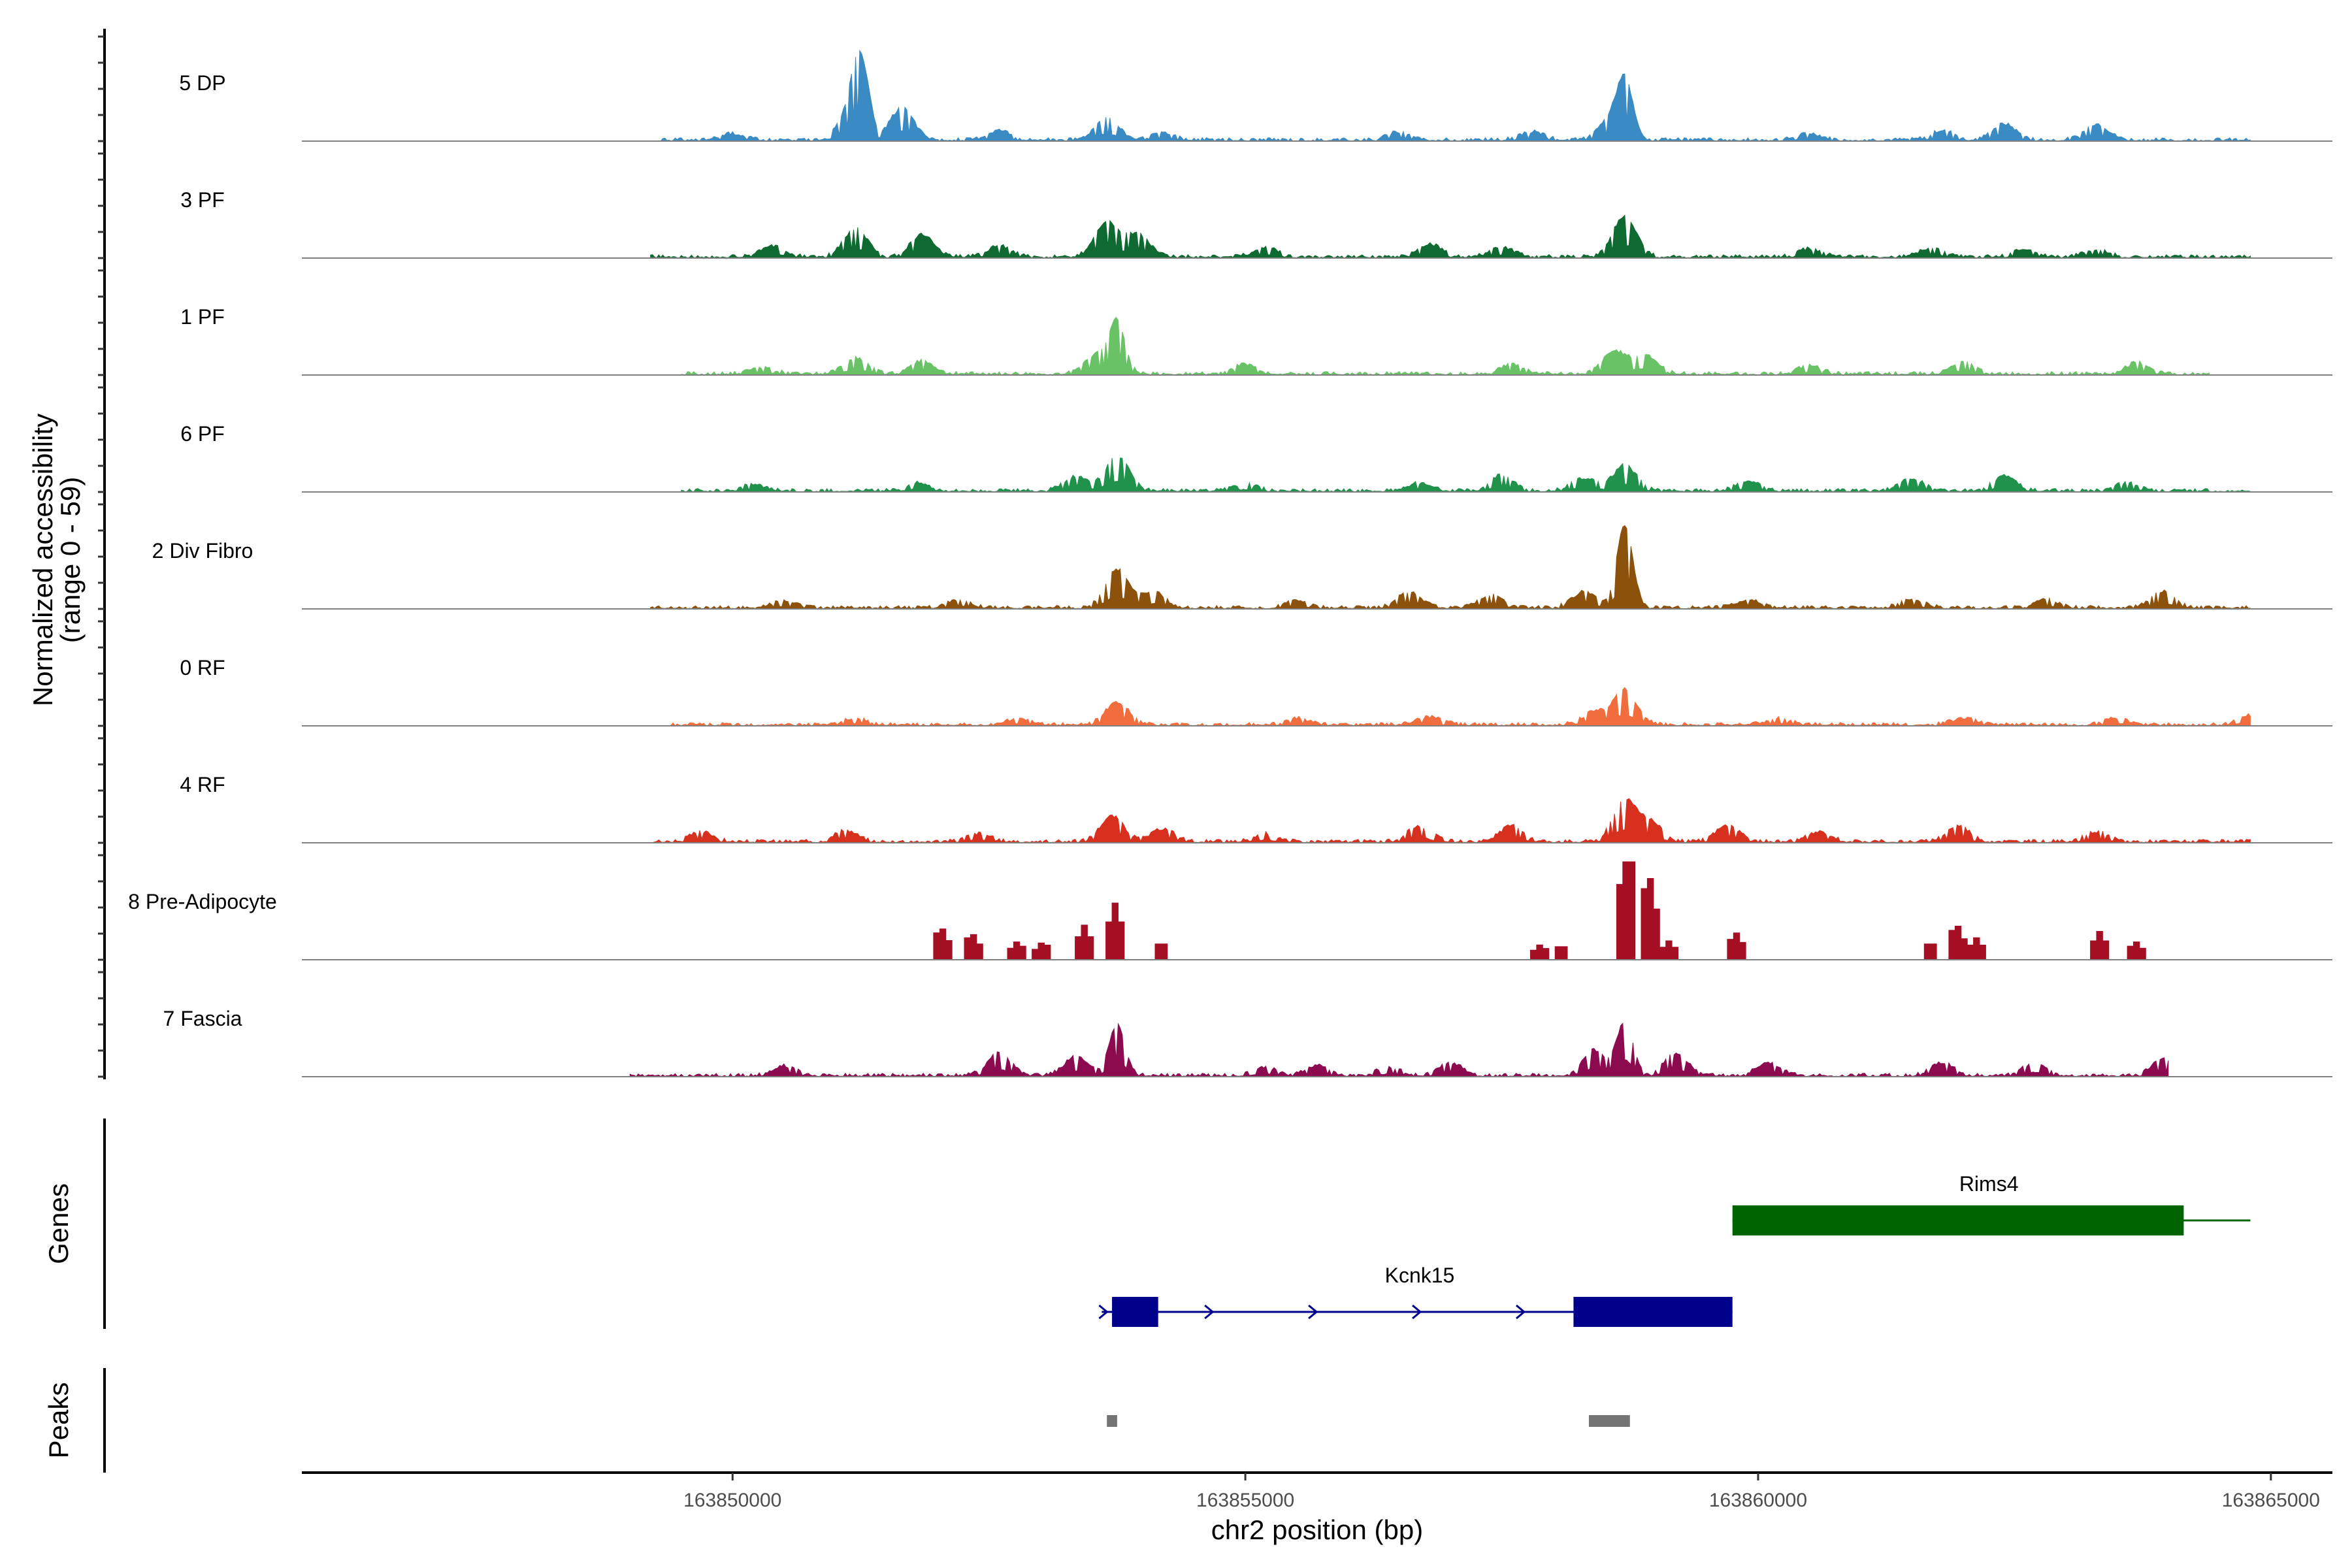 The width and height of the screenshot is (2352, 1568). I want to click on track-label: 2 Div Fibro, so click(202, 551).